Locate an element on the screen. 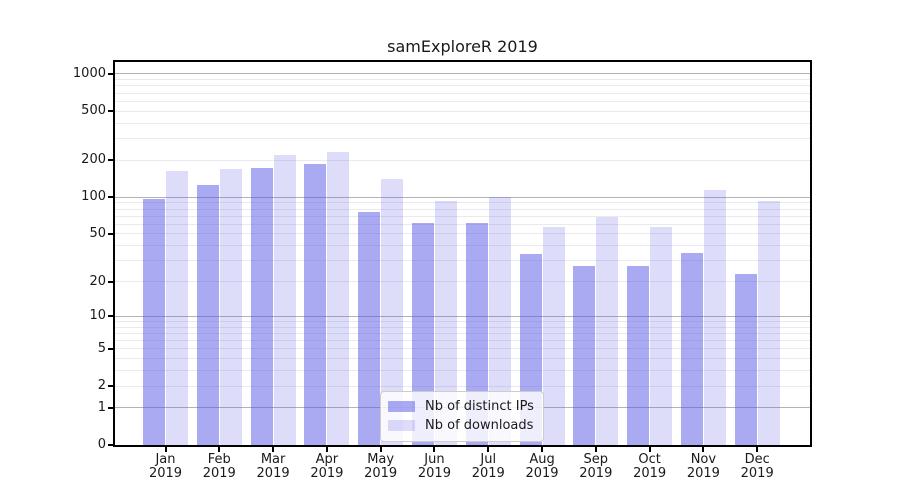  y-tick-label-20: 20 is located at coordinates (97, 281).